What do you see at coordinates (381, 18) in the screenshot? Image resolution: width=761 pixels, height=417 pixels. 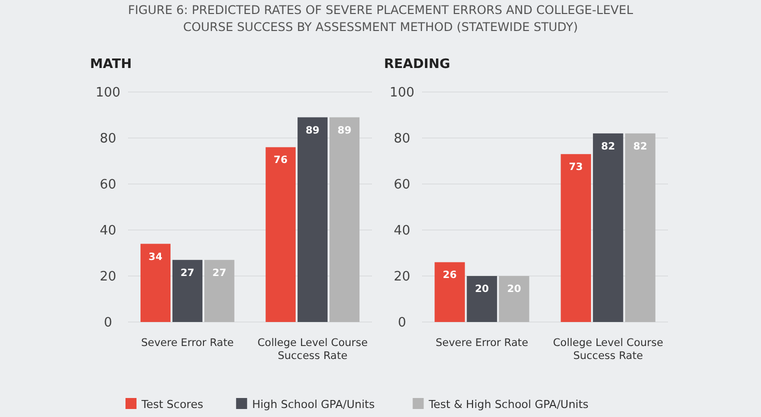 I see `chart-title: FIGURE 6: PREDICTED RATES OF SEVERE PLACEMENT ERRORS AND COLLEGE-LEVEL COURSE SUCCESS BY ASSESSMENT METHOD (STATEWIDE STUDY)` at bounding box center [381, 18].